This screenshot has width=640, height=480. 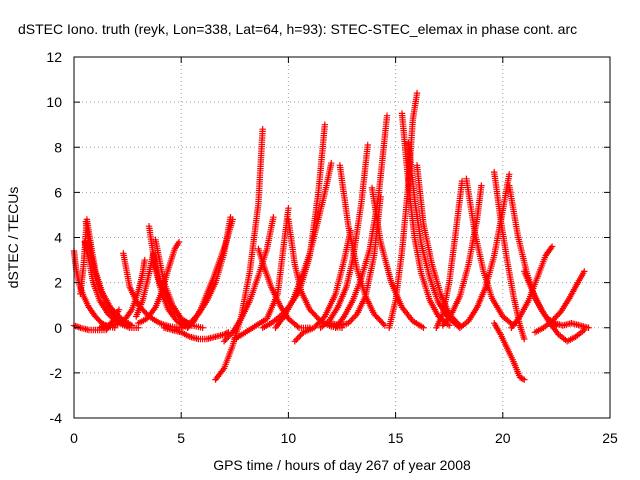 I want to click on x-tick-label: 20, so click(x=503, y=438).